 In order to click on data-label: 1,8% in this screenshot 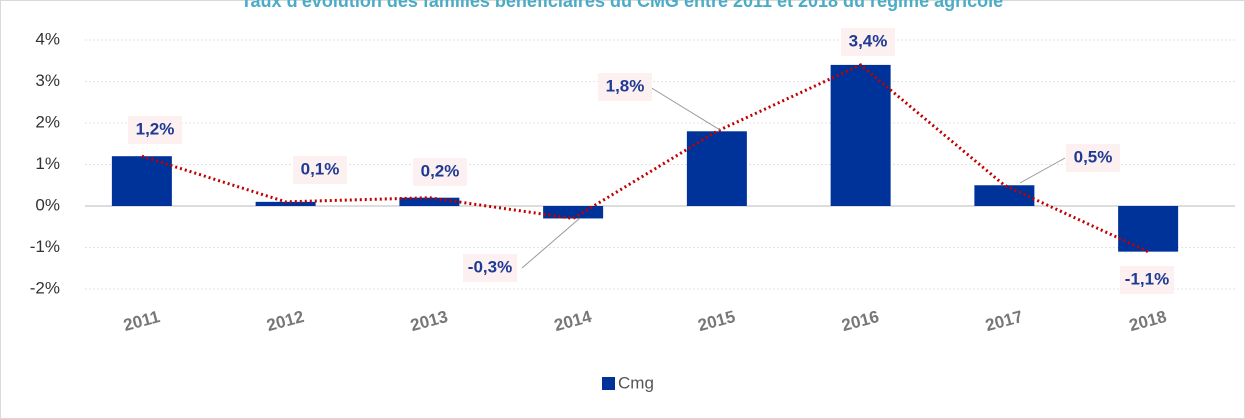, I will do `click(625, 85)`.